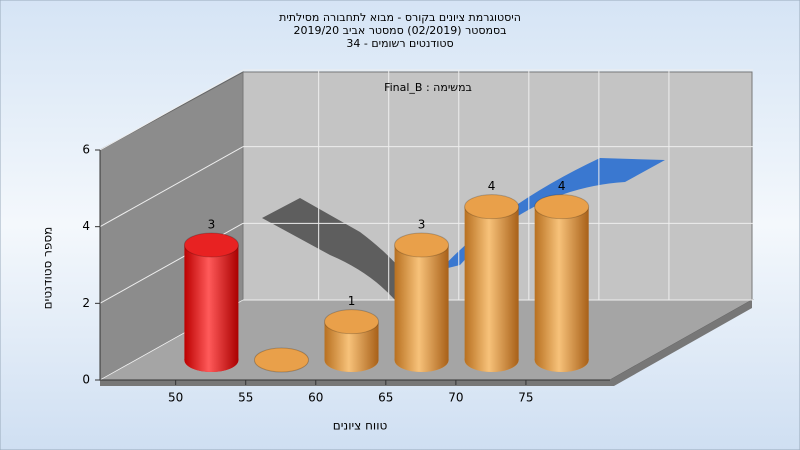 The width and height of the screenshot is (800, 450). Describe the element at coordinates (86, 150) in the screenshot. I see `y-tick-label: 6` at that location.